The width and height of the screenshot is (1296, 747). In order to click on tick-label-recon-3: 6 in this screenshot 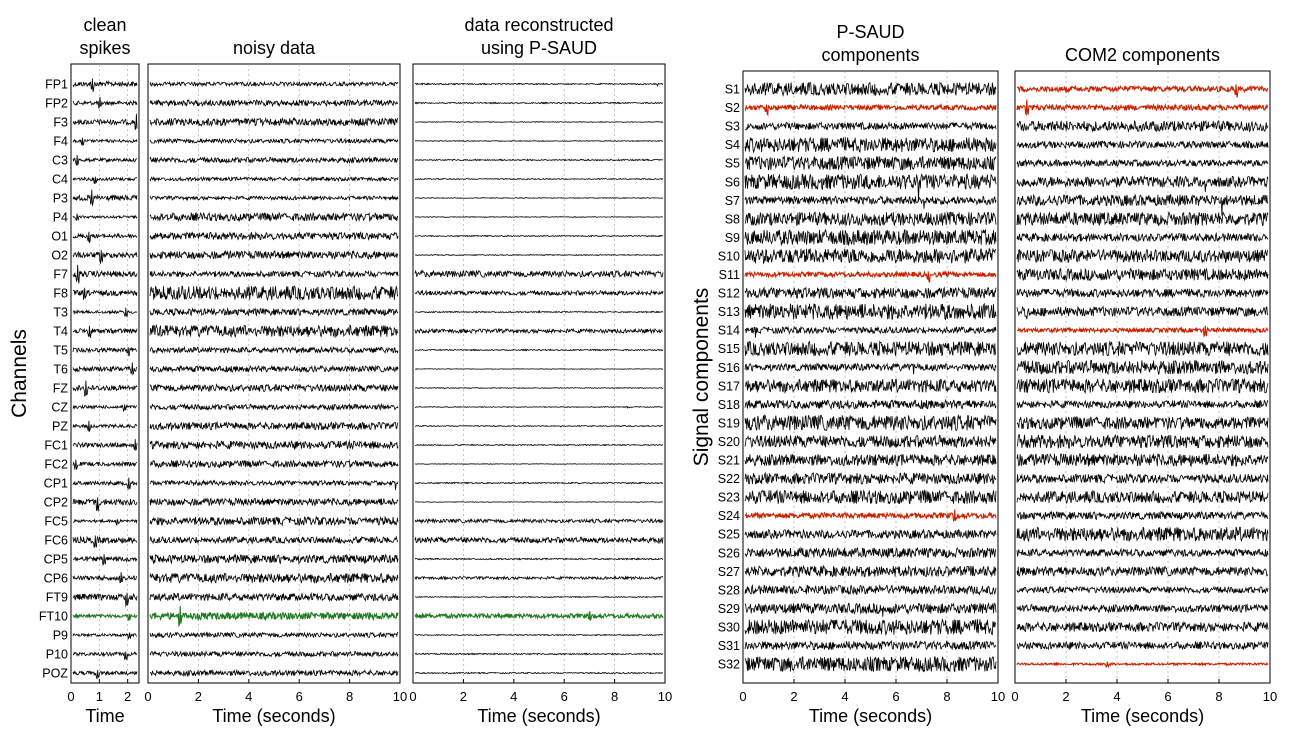, I will do `click(564, 696)`.